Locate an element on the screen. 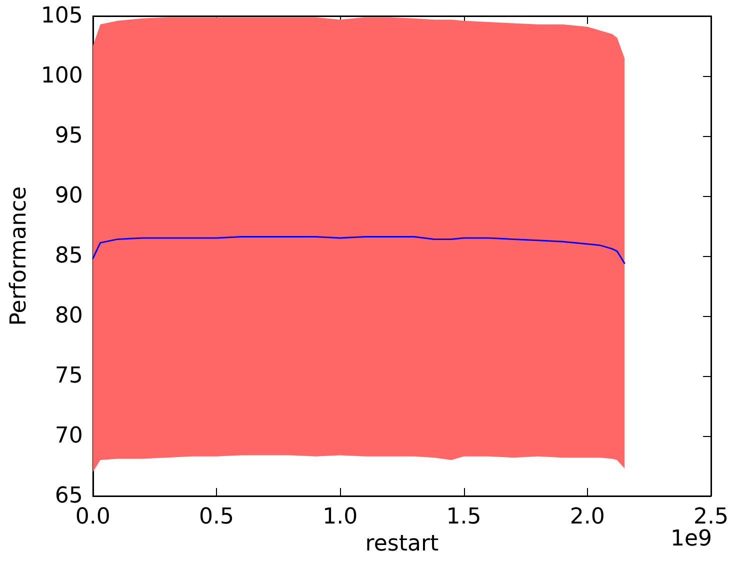 This screenshot has width=732, height=566. y-axis-title: Performance is located at coordinates (19, 256).